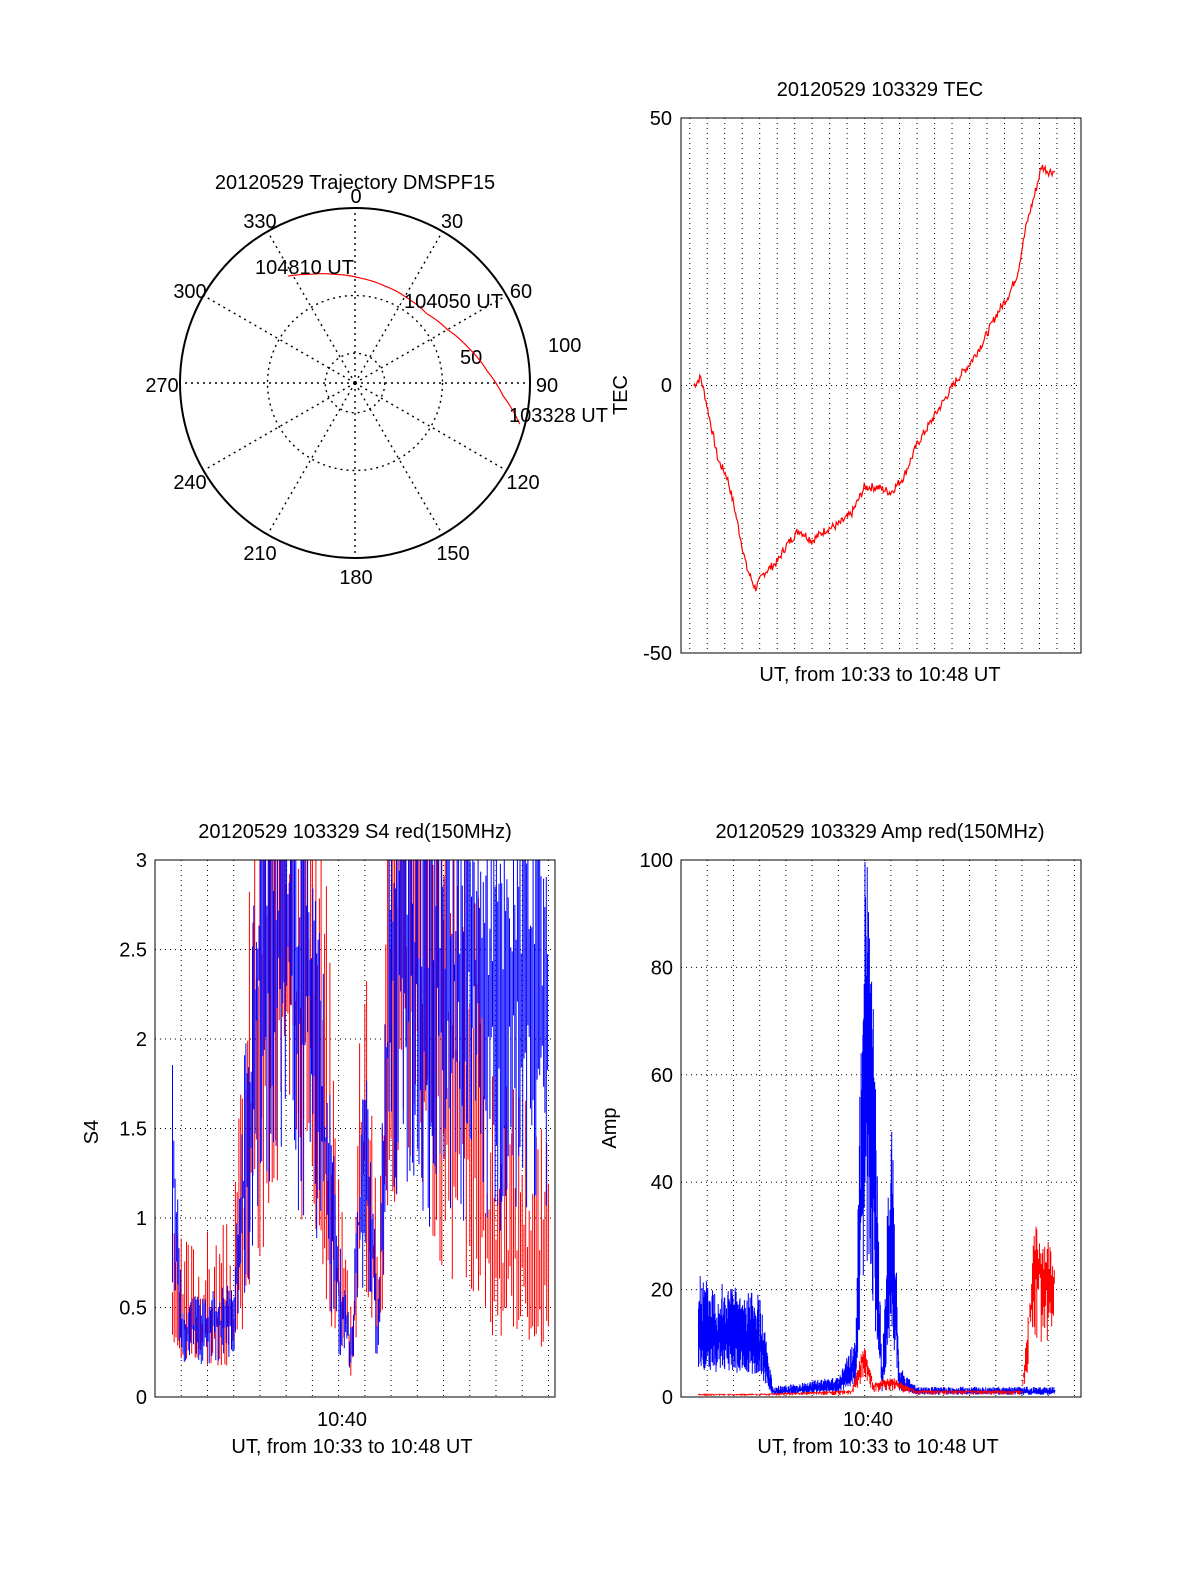 The image size is (1200, 1575). What do you see at coordinates (189, 483) in the screenshot?
I see `polar-azimuth-label: 240` at bounding box center [189, 483].